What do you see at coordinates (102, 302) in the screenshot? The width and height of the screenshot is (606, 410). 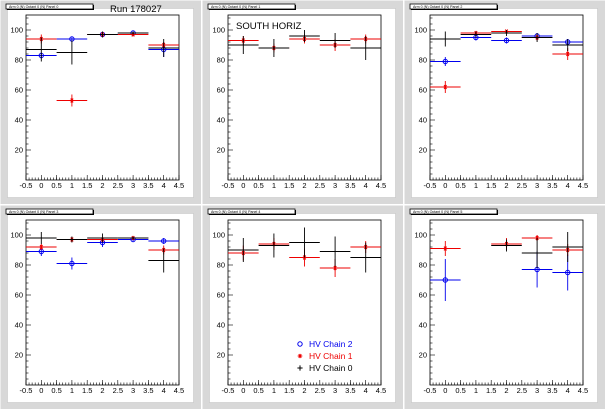 I see `plot-frame` at bounding box center [102, 302].